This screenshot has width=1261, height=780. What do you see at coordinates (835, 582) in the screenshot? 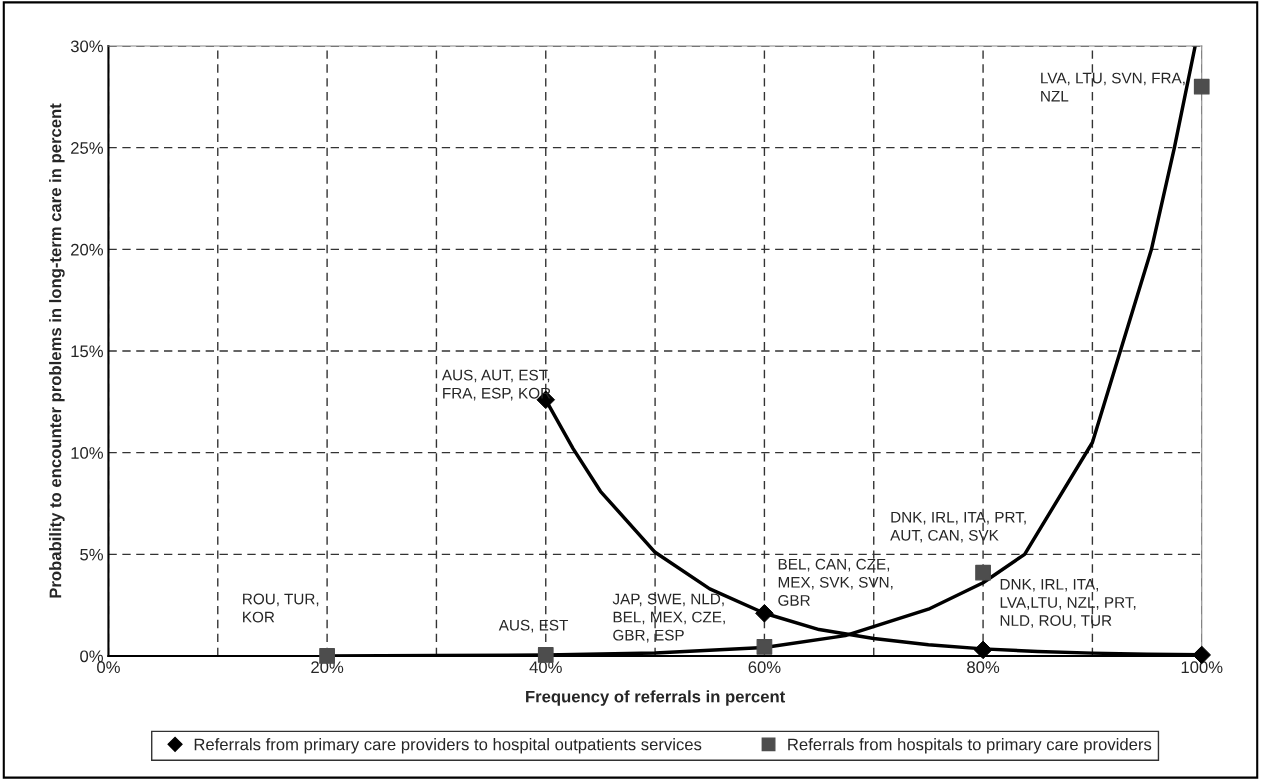
I see `annotation: BEL, CAN, CZE, MEX, SVK, SVN, GBR` at bounding box center [835, 582].